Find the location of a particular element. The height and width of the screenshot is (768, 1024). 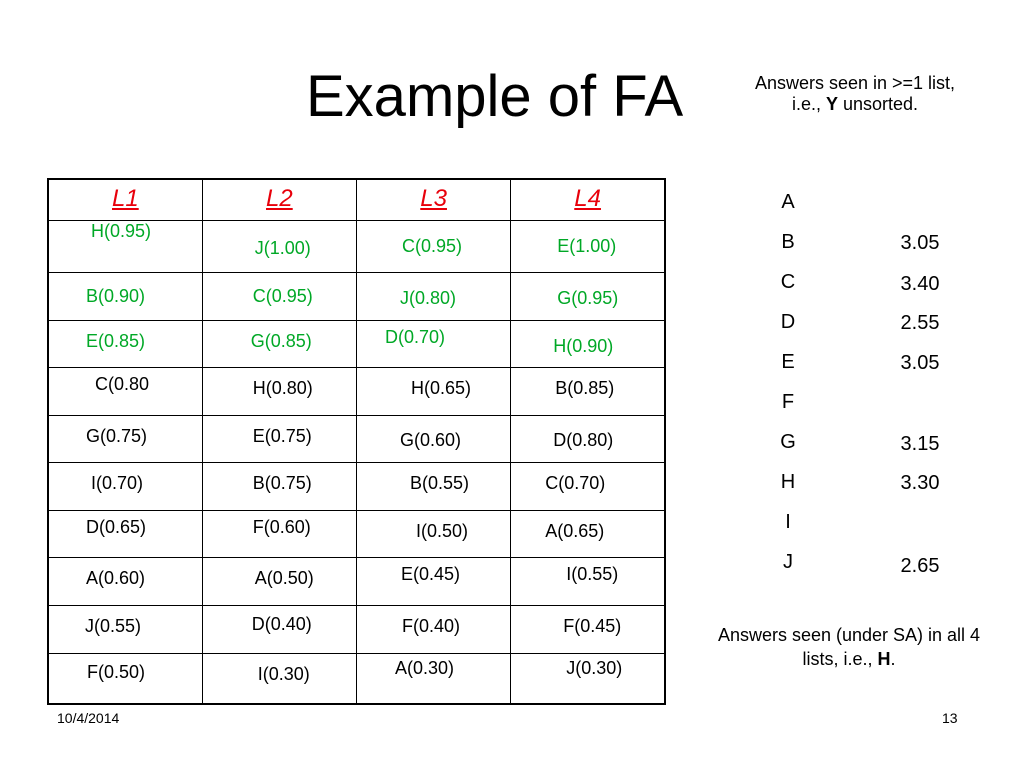

table-cell: H(0.80) is located at coordinates (279, 392).